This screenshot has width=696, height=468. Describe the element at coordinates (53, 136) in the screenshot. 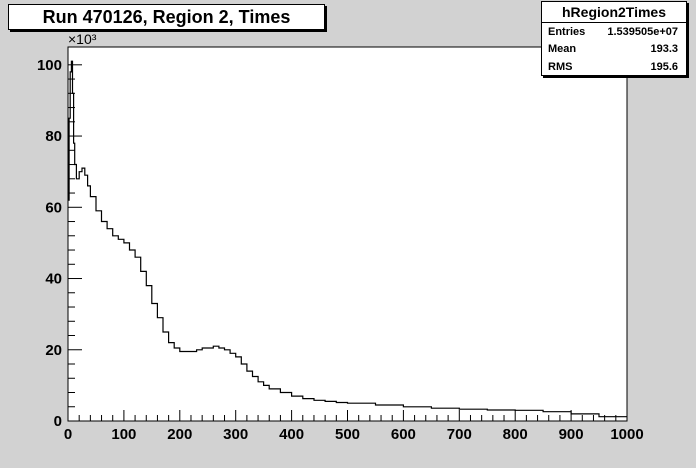

I see `y-tick-label: 80` at that location.